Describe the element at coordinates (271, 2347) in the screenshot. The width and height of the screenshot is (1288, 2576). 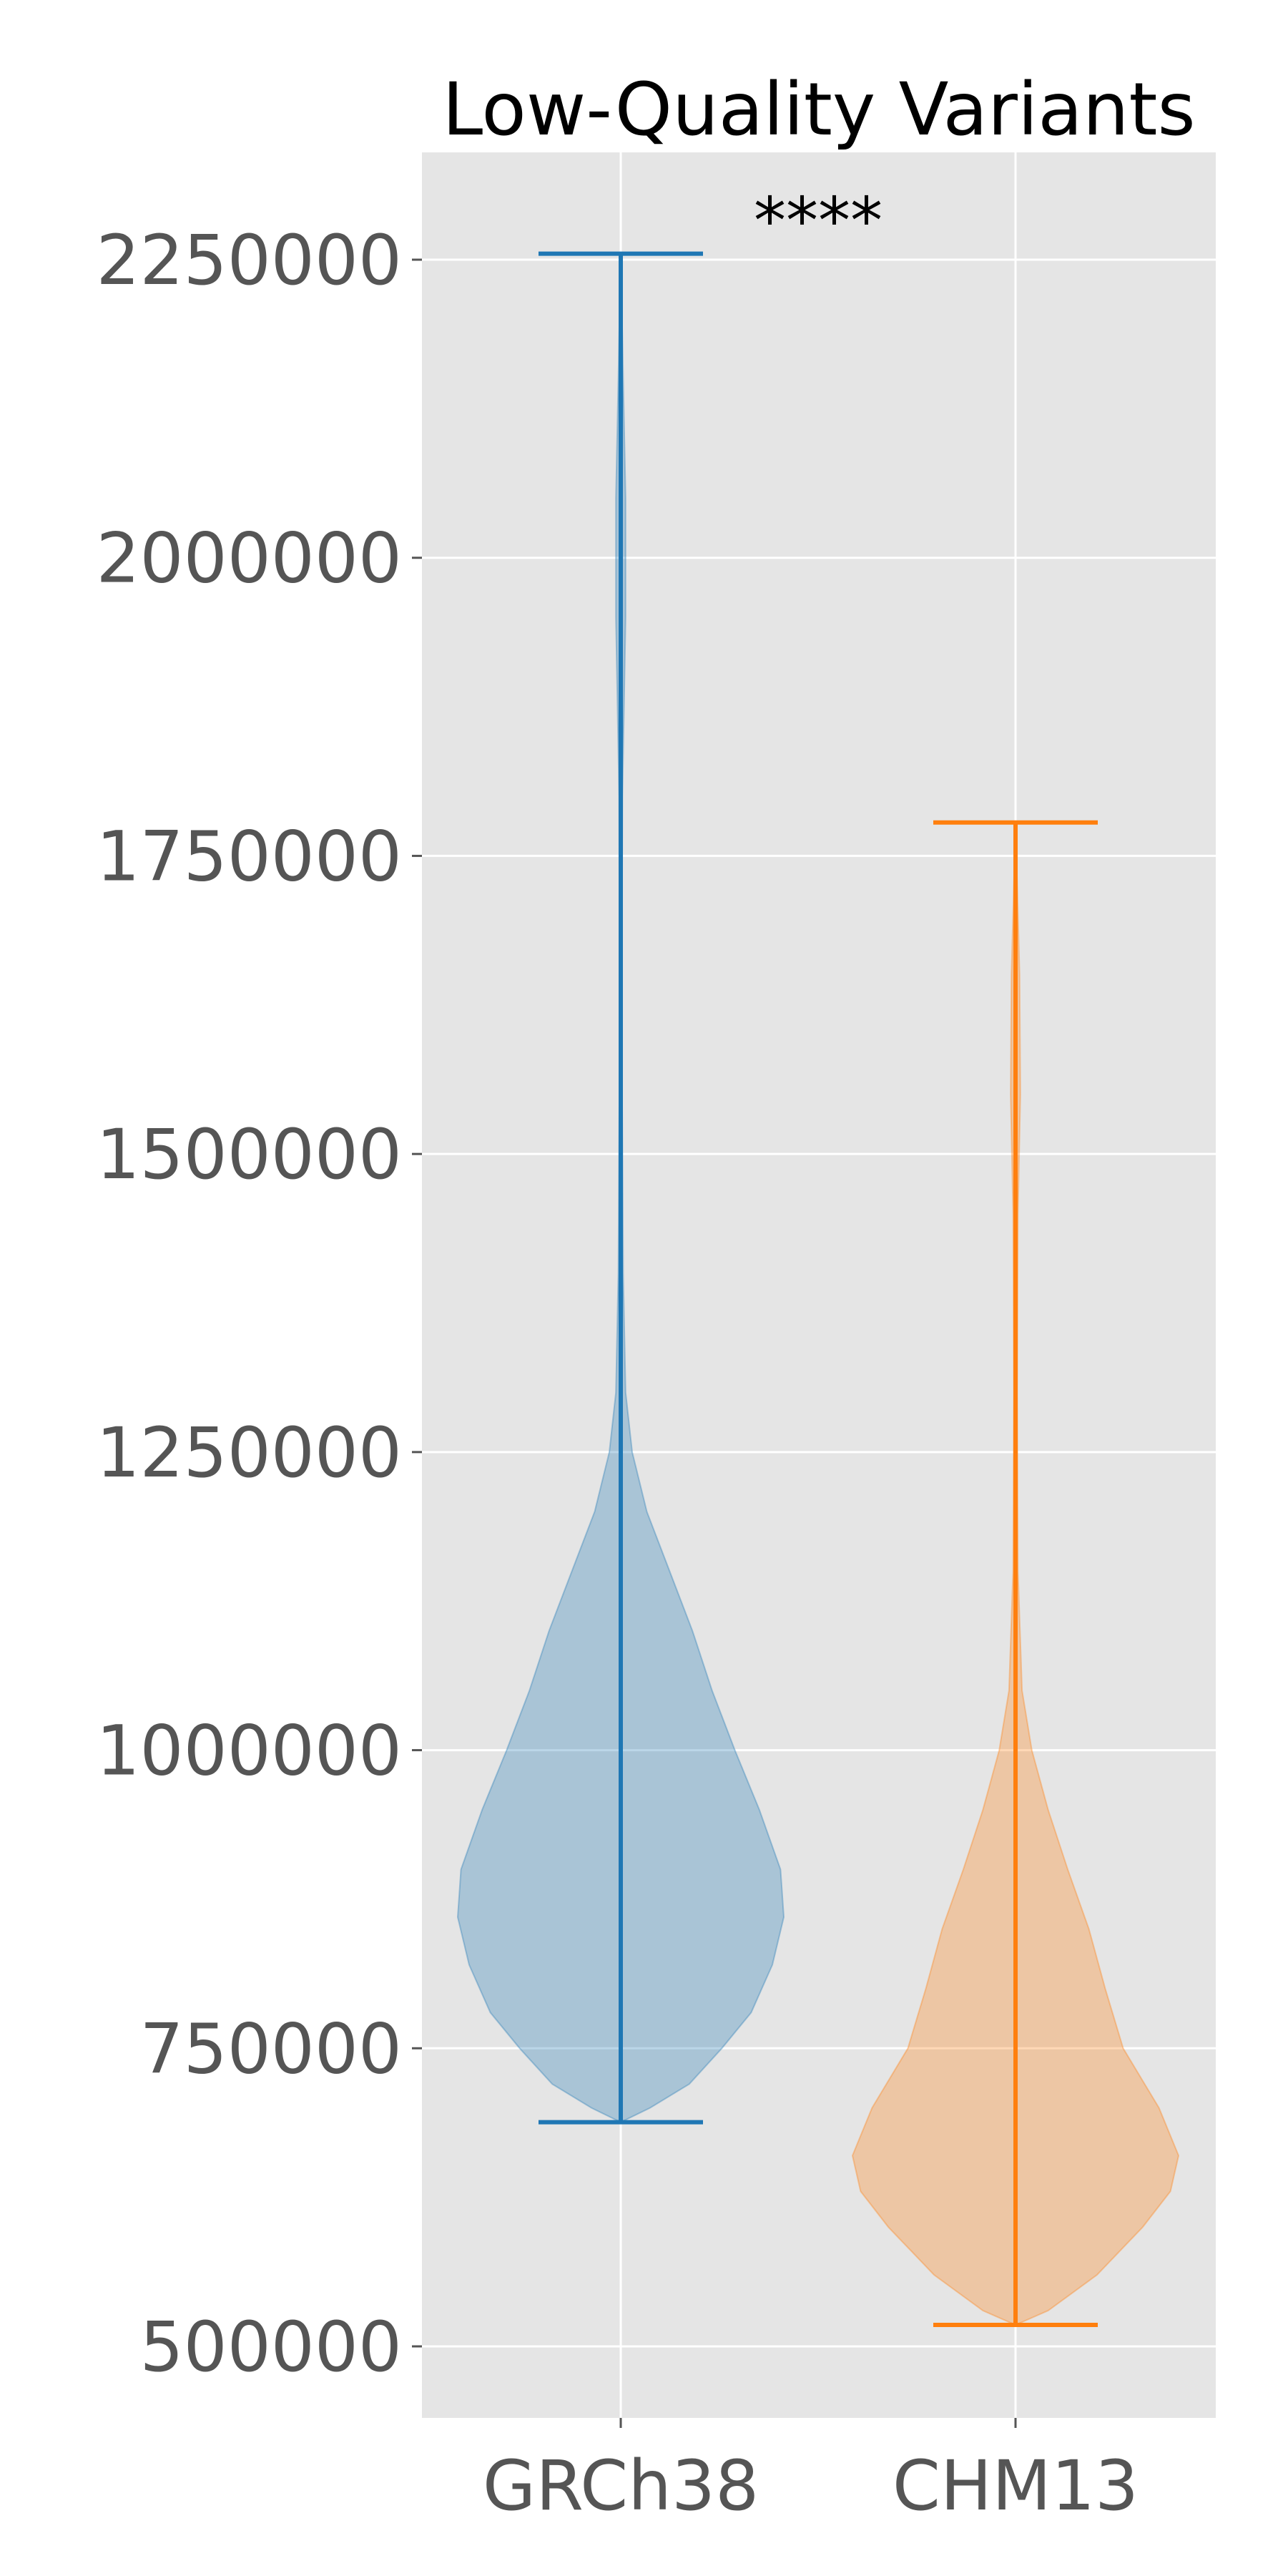
I see `y-tick-label: 500000` at that location.